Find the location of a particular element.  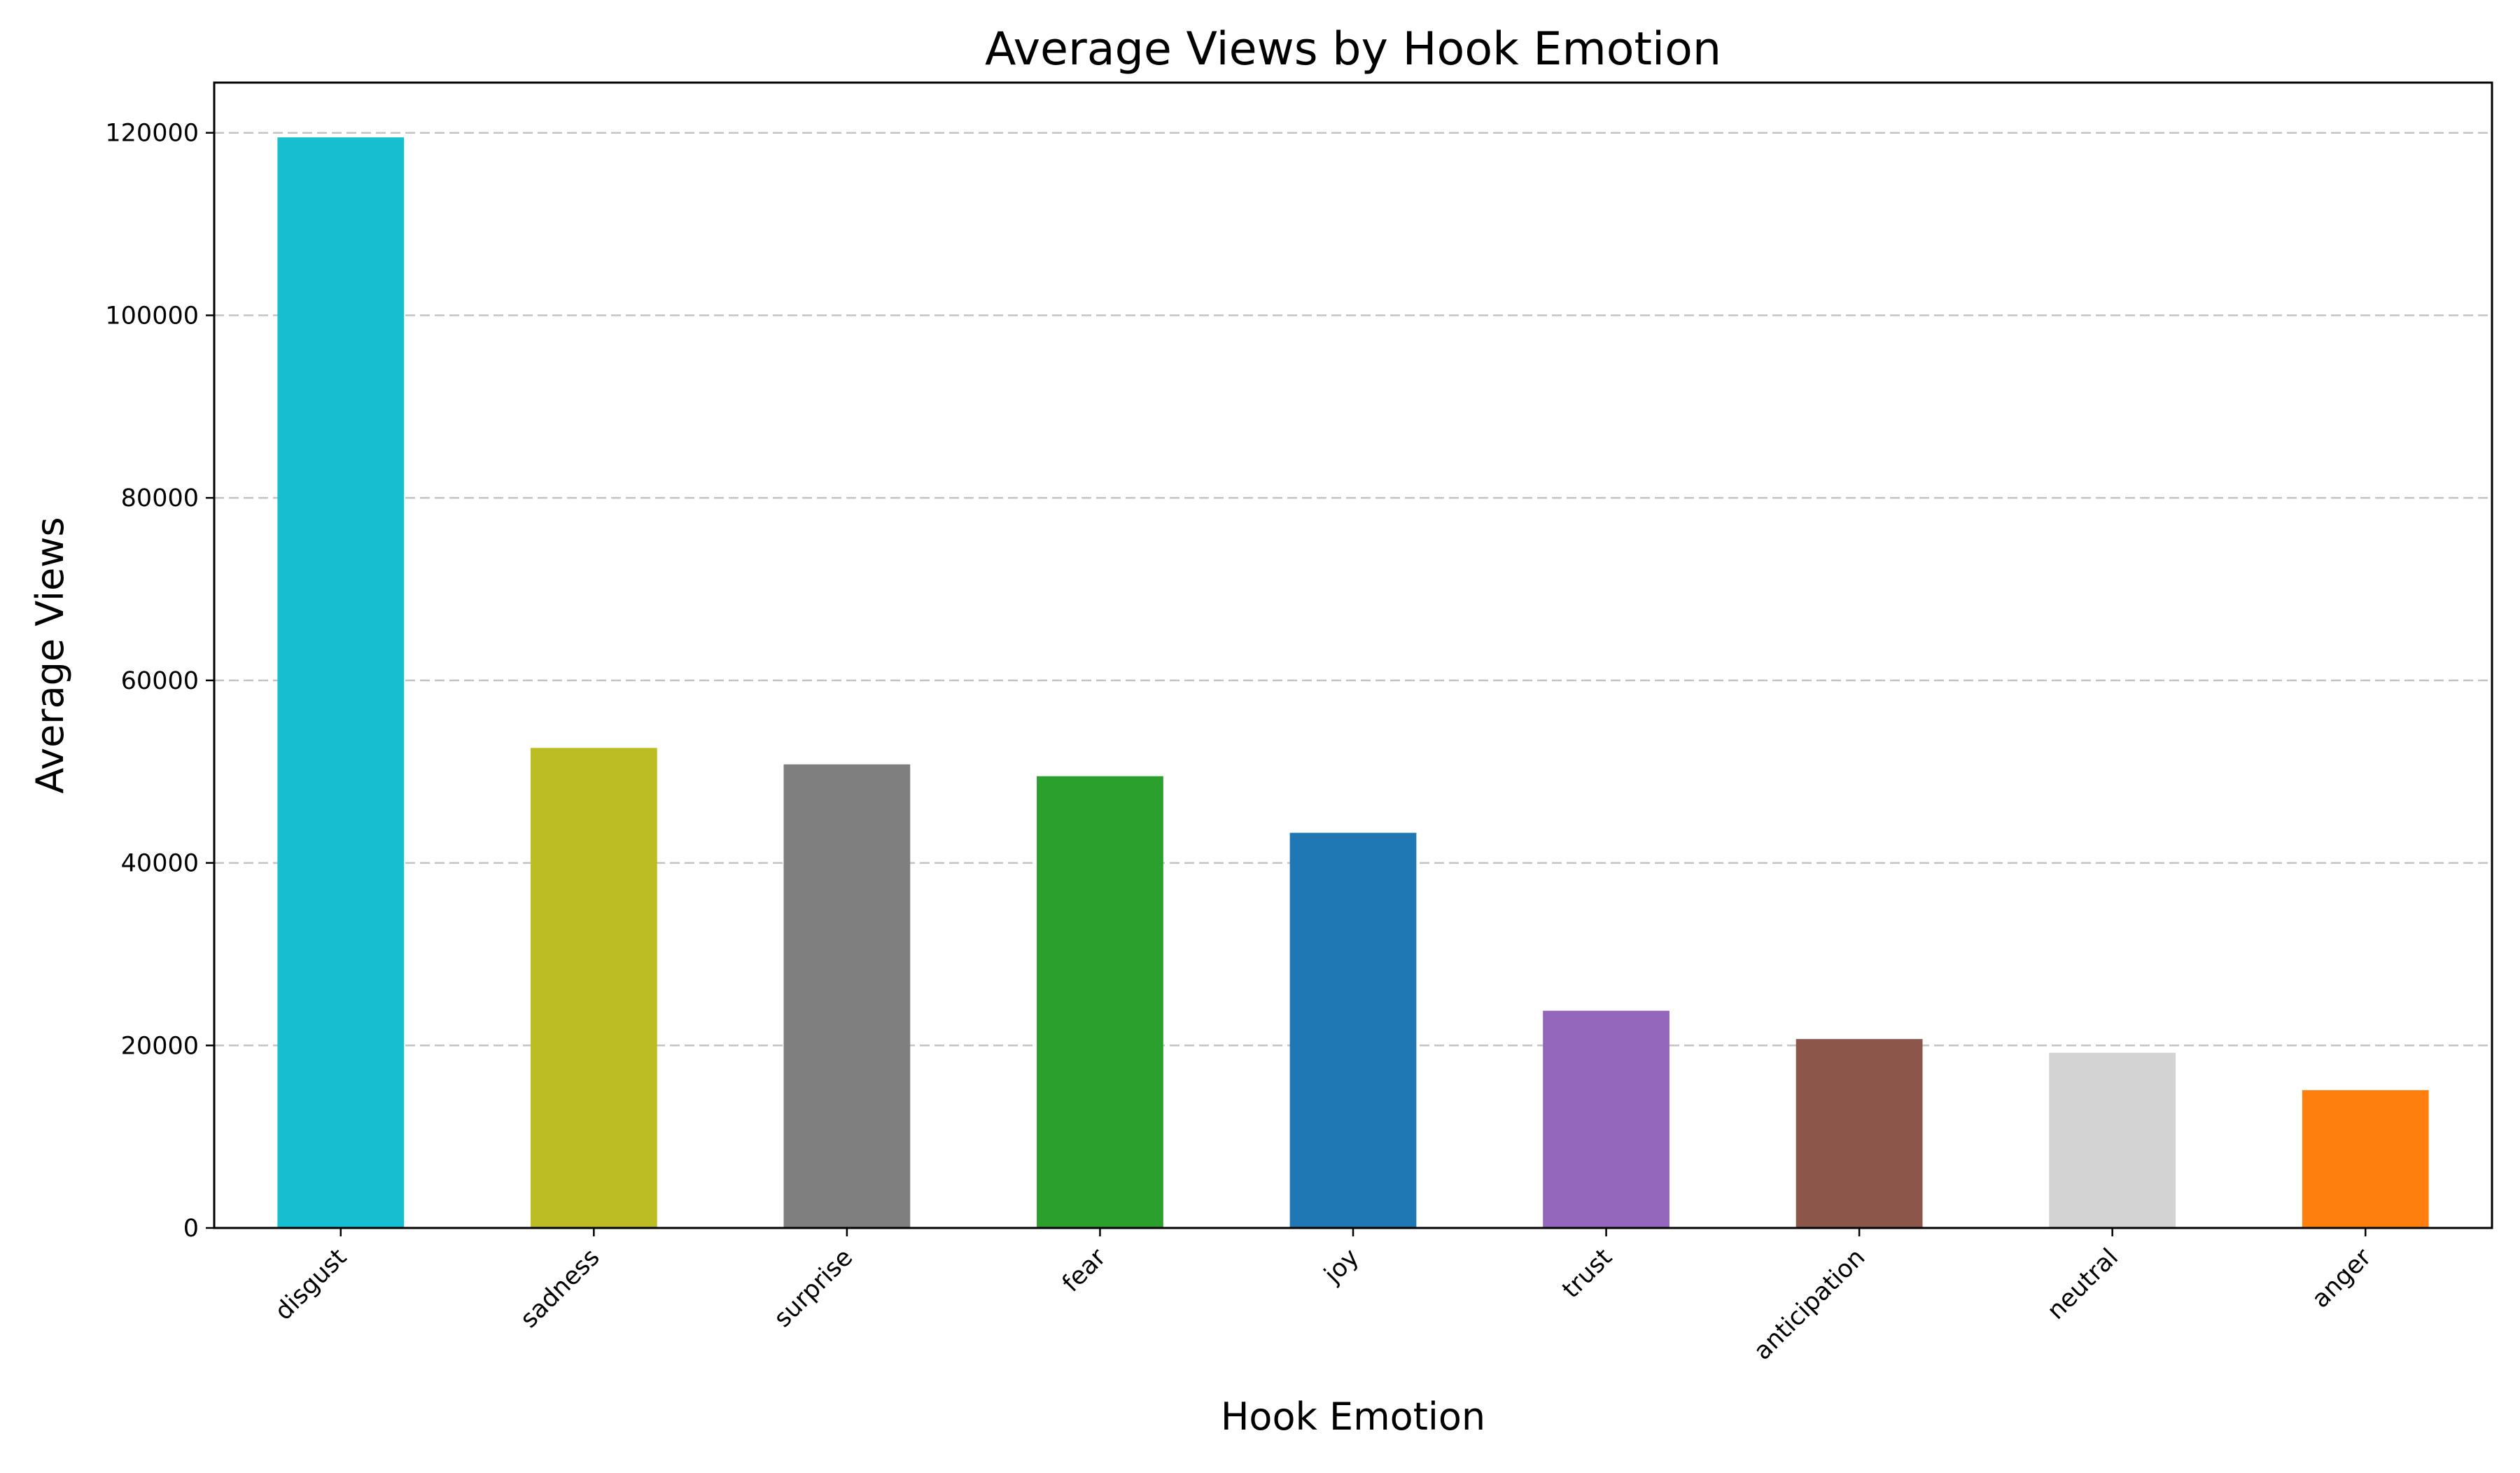

y-tick-label: 80000 is located at coordinates (160, 498).